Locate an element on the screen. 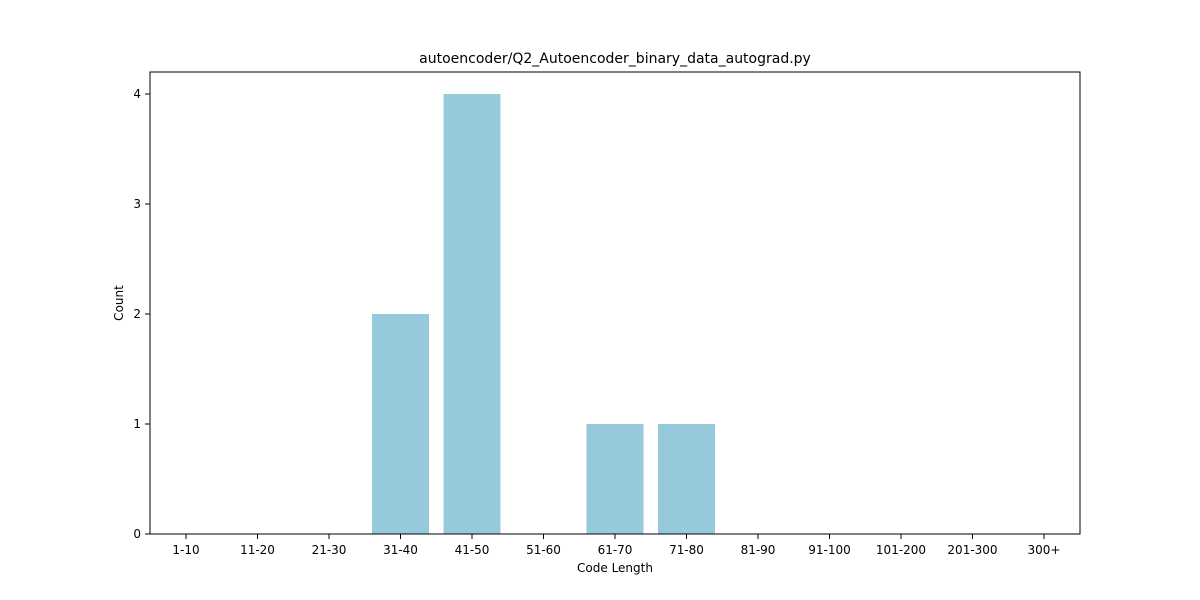  x-tick-label: 11-20 is located at coordinates (257, 550).